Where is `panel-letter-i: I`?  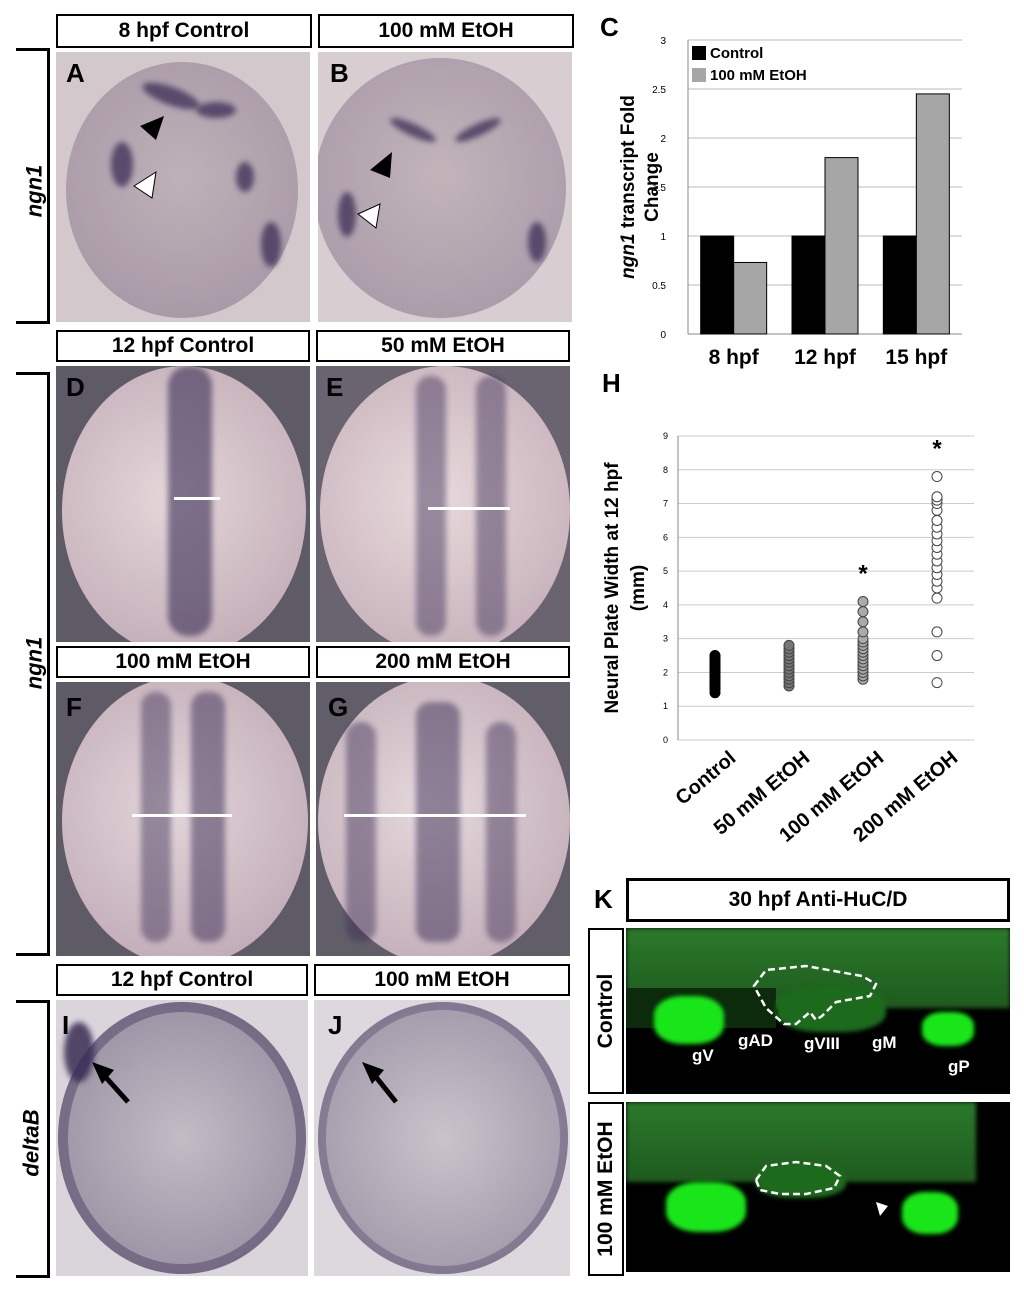 panel-letter-i: I is located at coordinates (66, 1025).